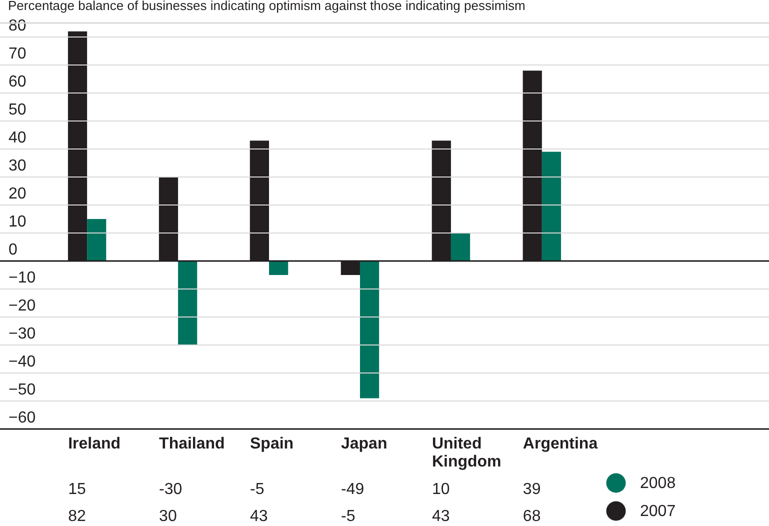 This screenshot has width=769, height=526. What do you see at coordinates (13, 250) in the screenshot?
I see `y-tick-label: 0` at bounding box center [13, 250].